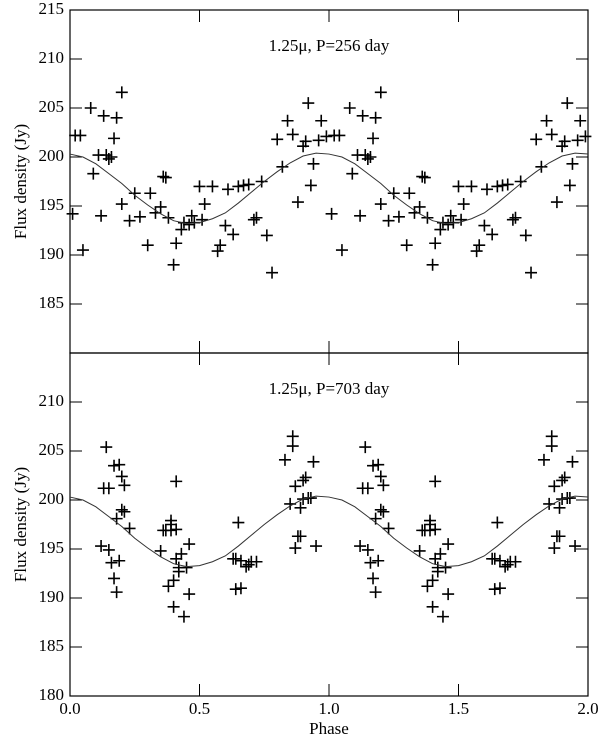 Image resolution: width=600 pixels, height=741 pixels. I want to click on panel-title: 1.25μ, P=256 day, so click(329, 45).